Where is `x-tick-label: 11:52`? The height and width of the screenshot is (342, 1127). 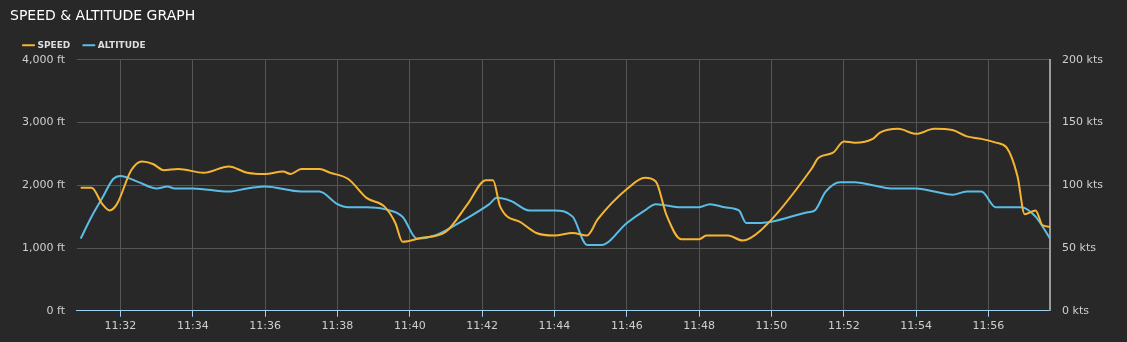
x-tick-label: 11:52 is located at coordinates (844, 326).